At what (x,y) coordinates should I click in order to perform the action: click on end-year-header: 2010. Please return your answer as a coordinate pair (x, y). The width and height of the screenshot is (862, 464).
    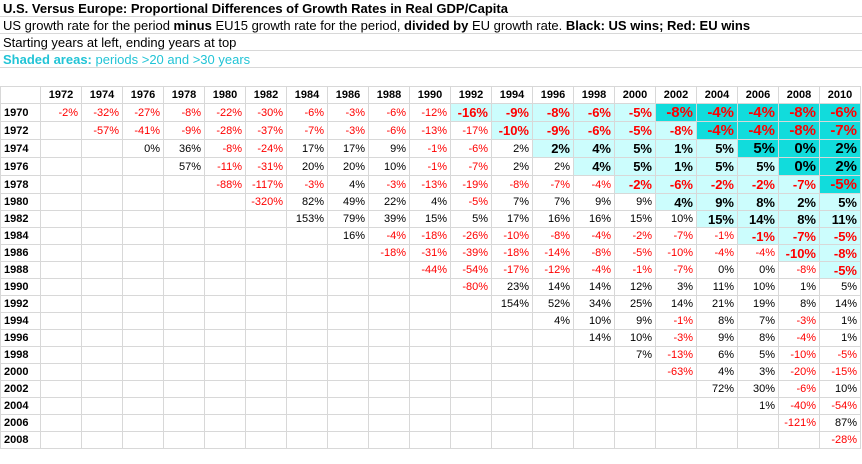
    Looking at the image, I should click on (840, 95).